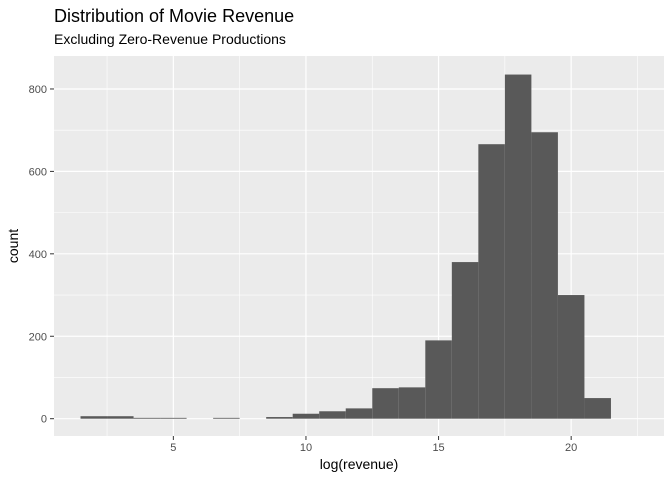 The image size is (672, 480). What do you see at coordinates (571, 448) in the screenshot?
I see `x-tick-label: 20` at bounding box center [571, 448].